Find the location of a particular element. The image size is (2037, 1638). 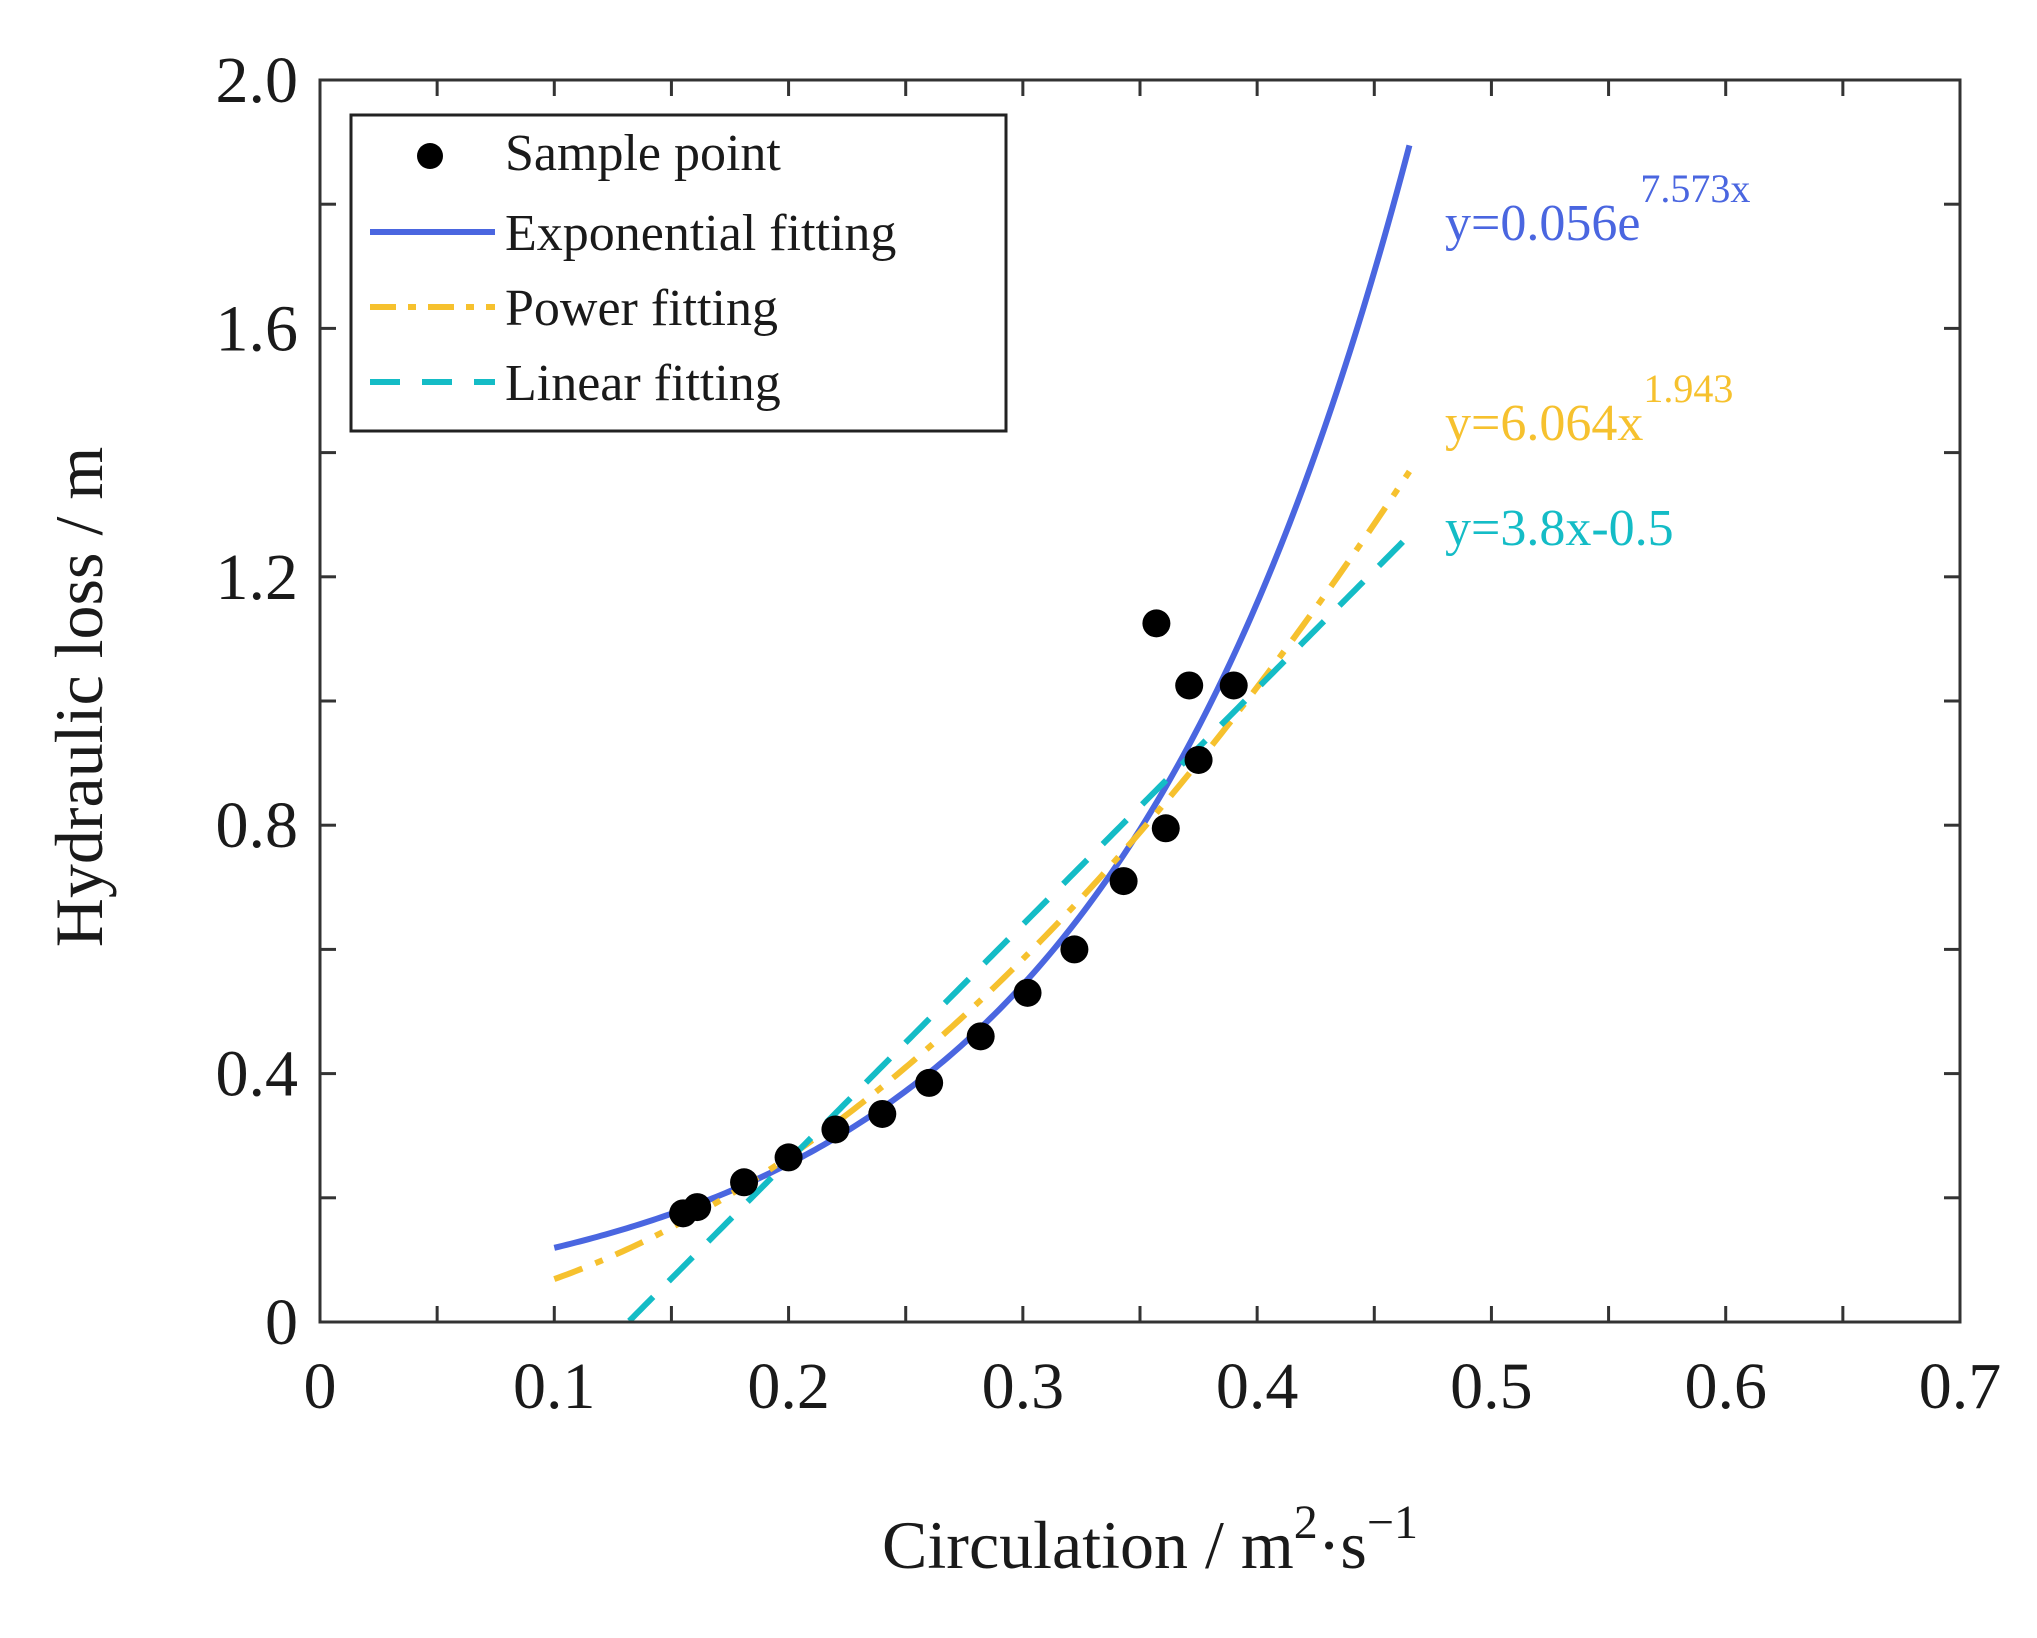

legend-box is located at coordinates (678, 273).